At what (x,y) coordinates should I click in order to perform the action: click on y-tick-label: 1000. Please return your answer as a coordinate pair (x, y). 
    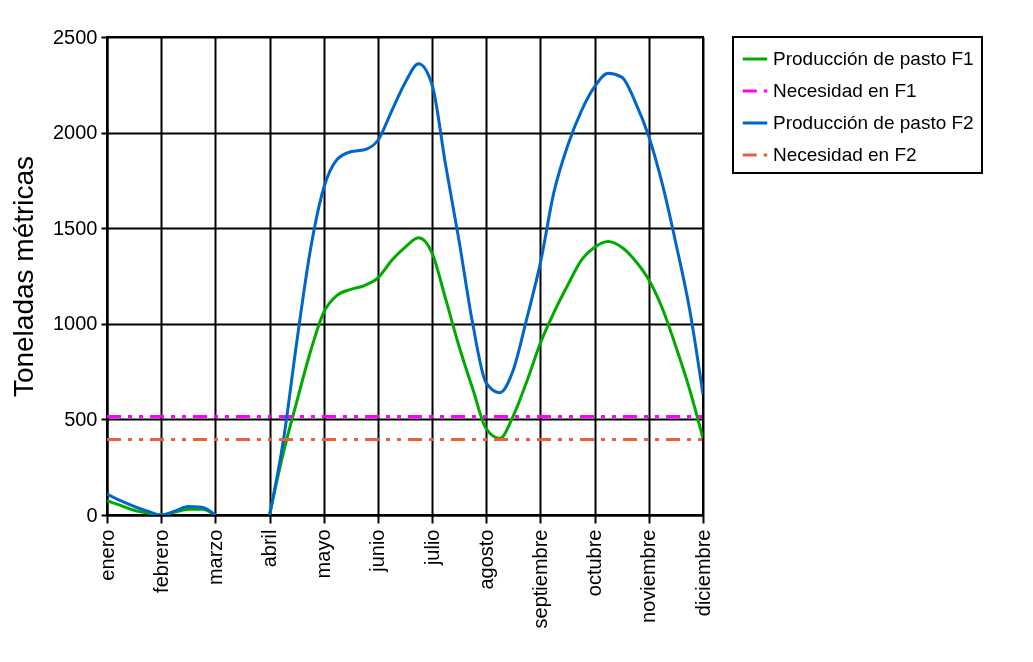
    Looking at the image, I should click on (75, 323).